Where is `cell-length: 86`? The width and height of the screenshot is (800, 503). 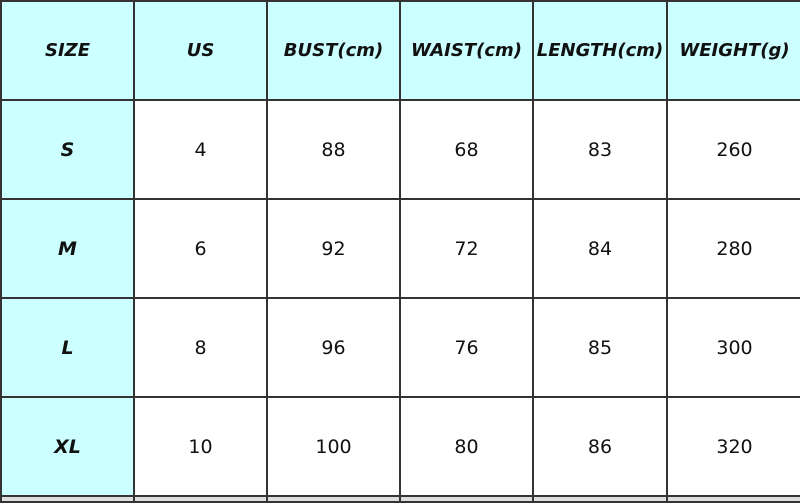
cell-length: 86 is located at coordinates (600, 446).